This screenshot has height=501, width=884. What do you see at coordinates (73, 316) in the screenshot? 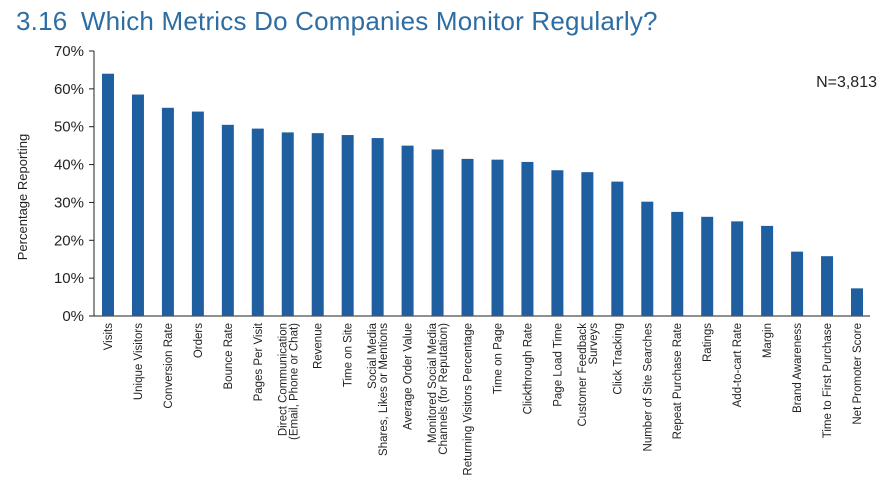
I see `y-tick-label: 0%` at bounding box center [73, 316].